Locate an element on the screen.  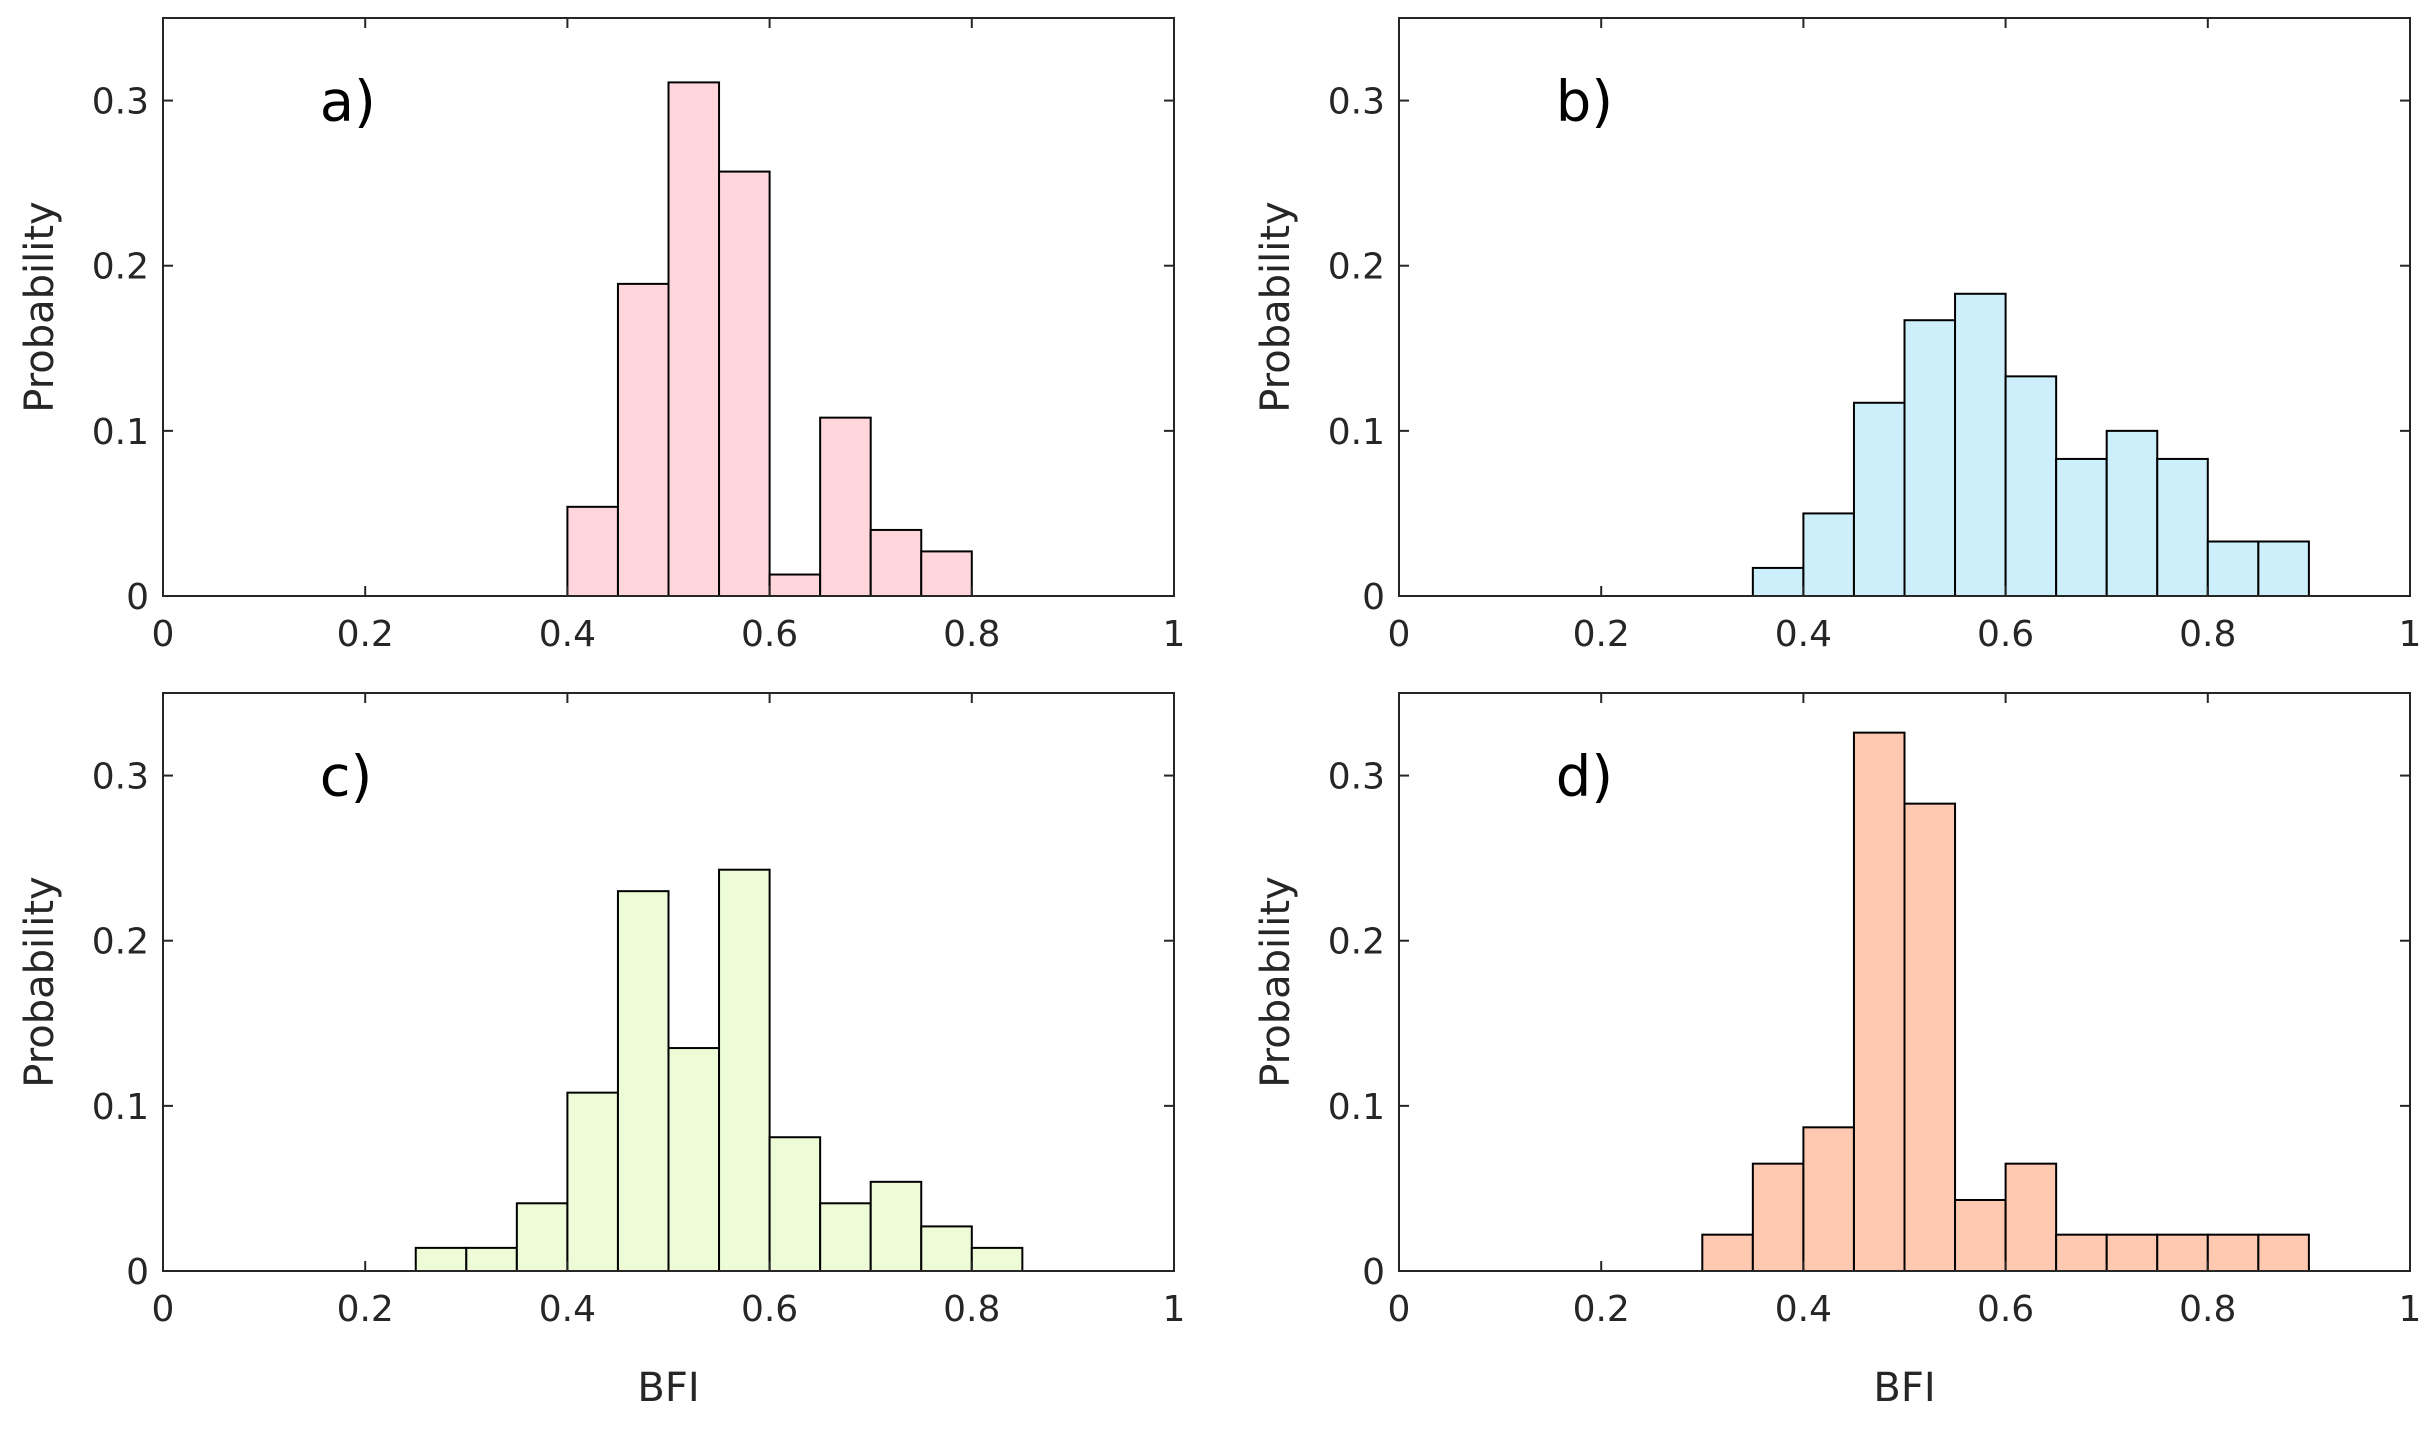
panel-label-a: a) is located at coordinates (348, 102).